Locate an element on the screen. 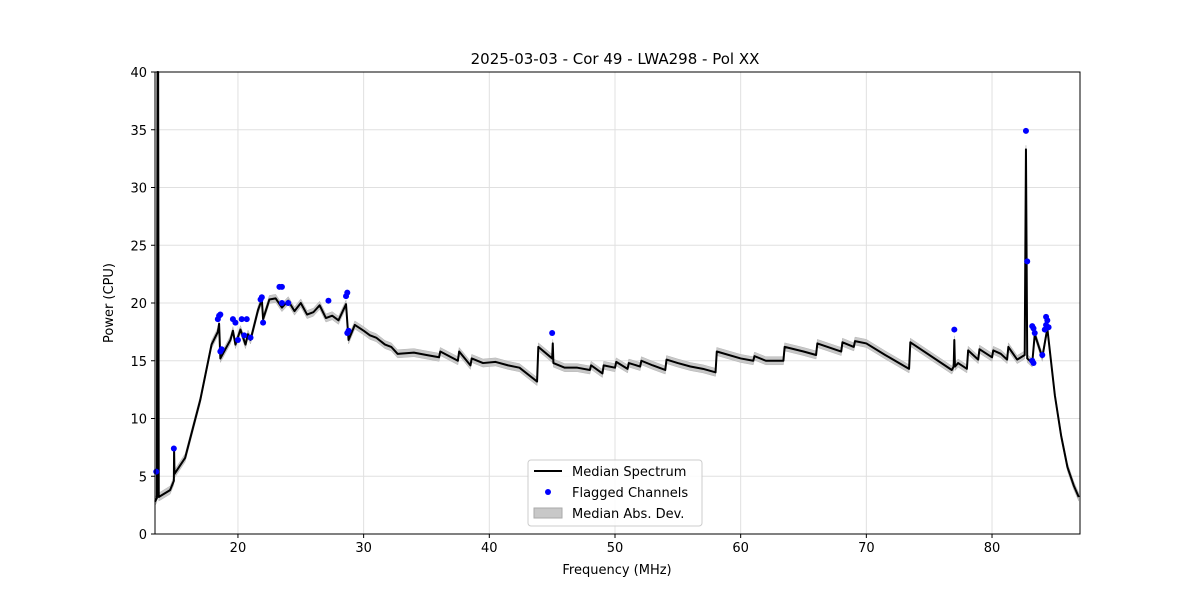 The image size is (1200, 600). x-tick-label: 80 is located at coordinates (992, 548).